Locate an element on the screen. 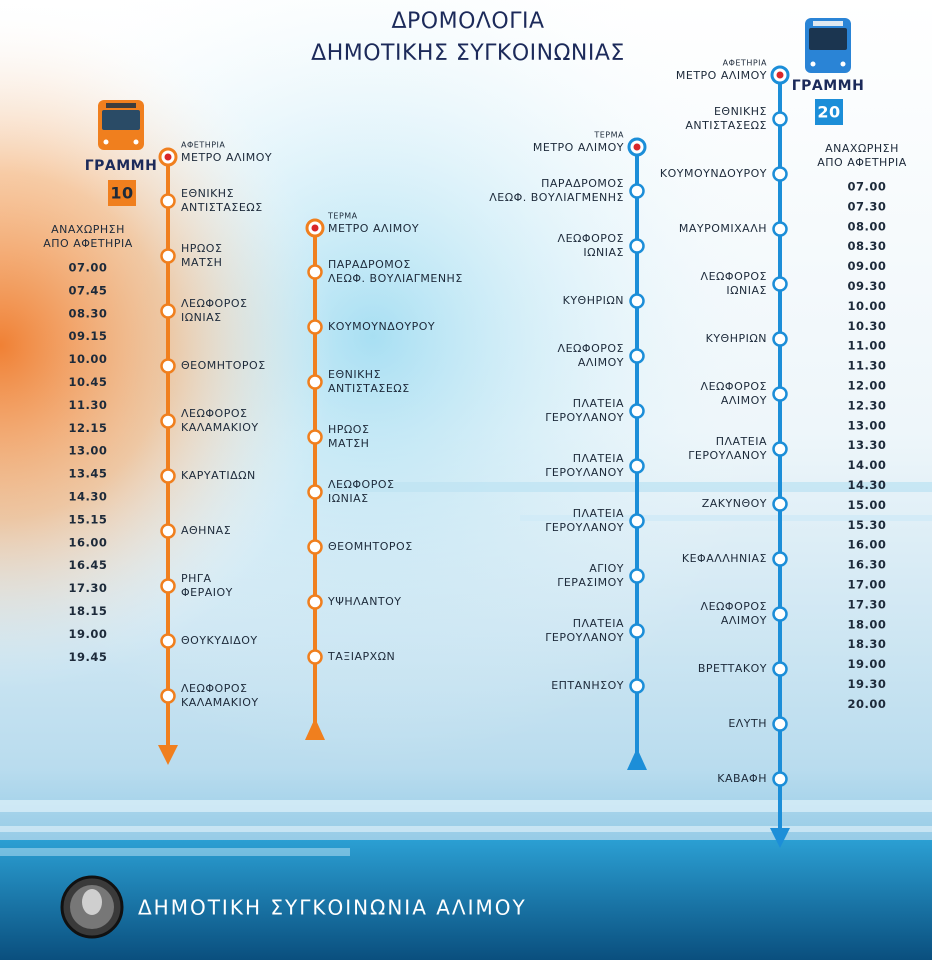 This screenshot has height=964, width=932. departure-time: 10.30 is located at coordinates (867, 326).